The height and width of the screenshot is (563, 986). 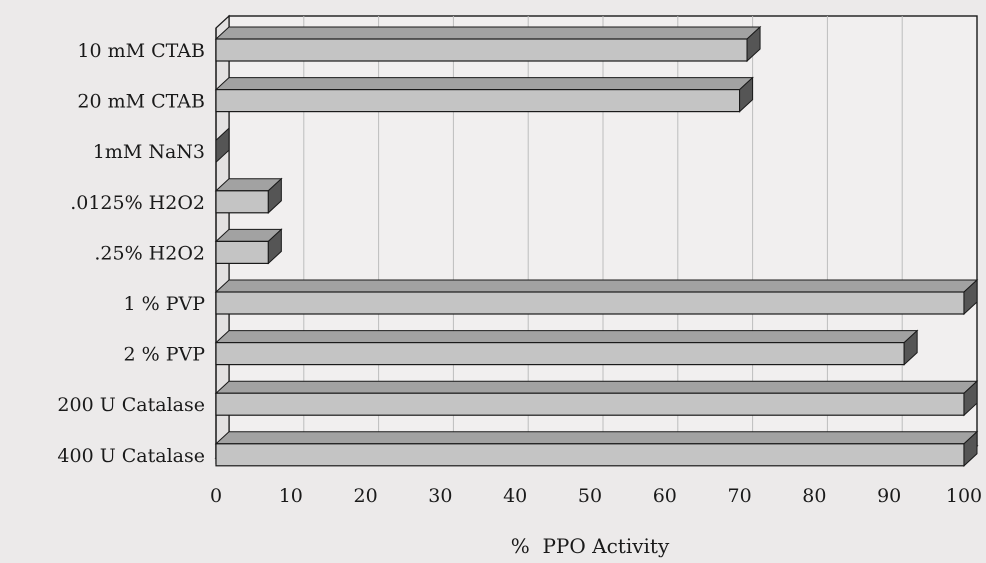 What do you see at coordinates (291, 496) in the screenshot?
I see `x-tick-label: 10` at bounding box center [291, 496].